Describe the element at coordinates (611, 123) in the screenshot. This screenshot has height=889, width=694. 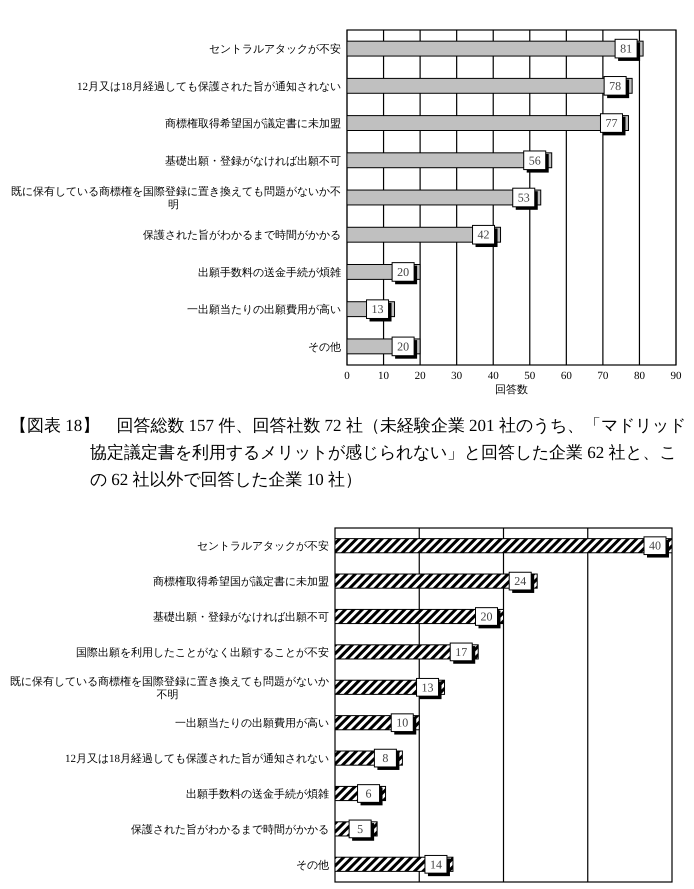
I see `data-label: 77` at that location.